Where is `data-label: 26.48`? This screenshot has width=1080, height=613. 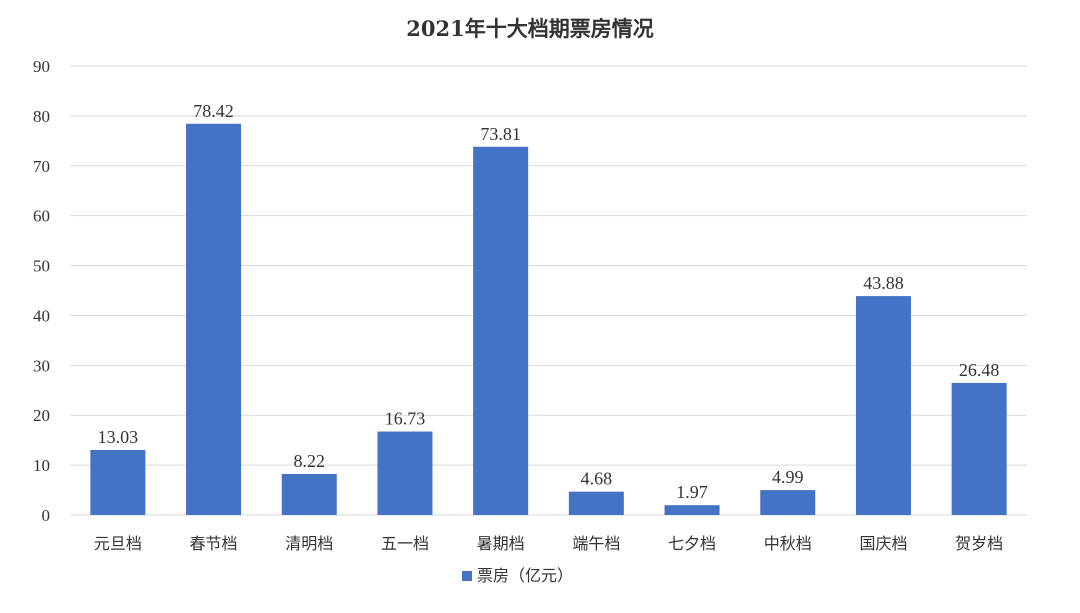
data-label: 26.48 is located at coordinates (979, 370).